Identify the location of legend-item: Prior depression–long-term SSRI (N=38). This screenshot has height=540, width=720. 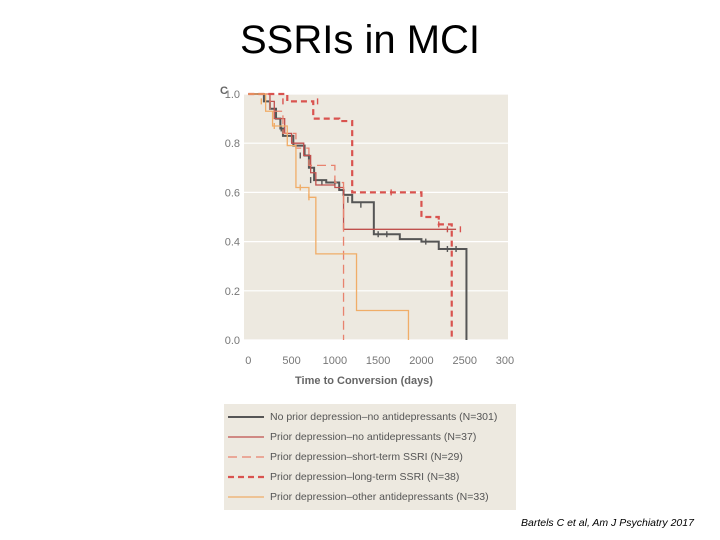
(341, 477).